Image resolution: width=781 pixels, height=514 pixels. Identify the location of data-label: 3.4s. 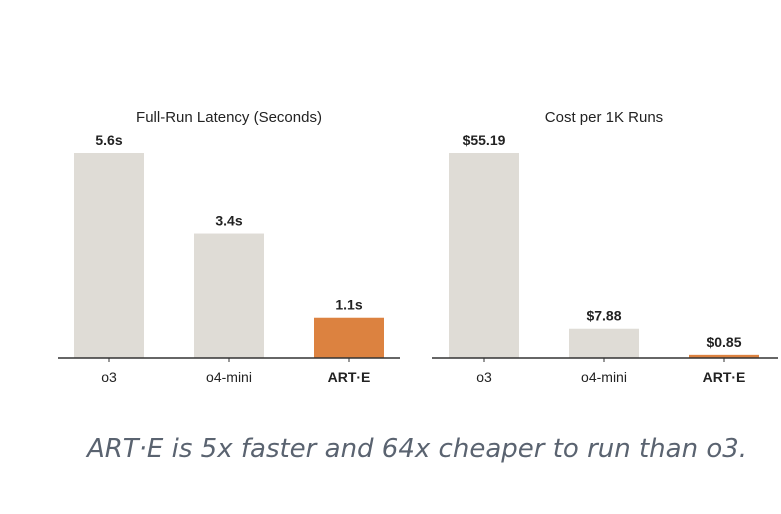
(228, 221).